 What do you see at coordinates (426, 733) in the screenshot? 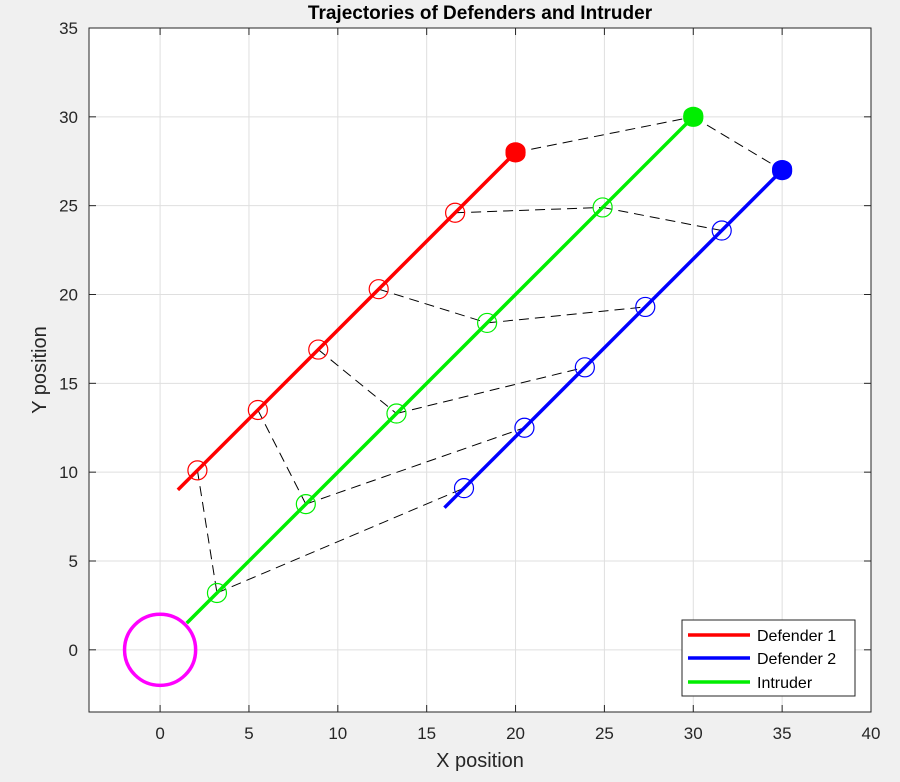
I see `x-tick-label: 15` at bounding box center [426, 733].